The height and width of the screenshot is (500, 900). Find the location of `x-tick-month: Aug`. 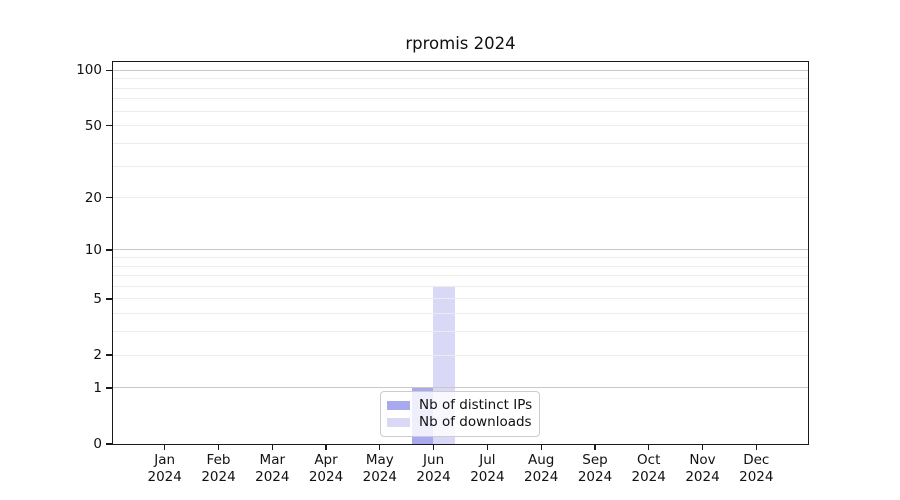

x-tick-month: Aug is located at coordinates (541, 460).